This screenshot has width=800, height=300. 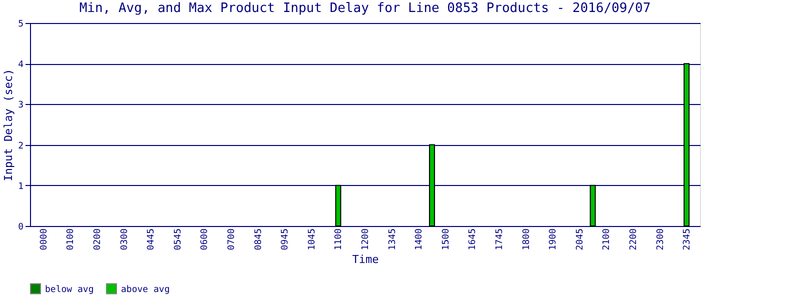 I want to click on y-axis-title: Input Delay (sec), so click(x=9, y=125).